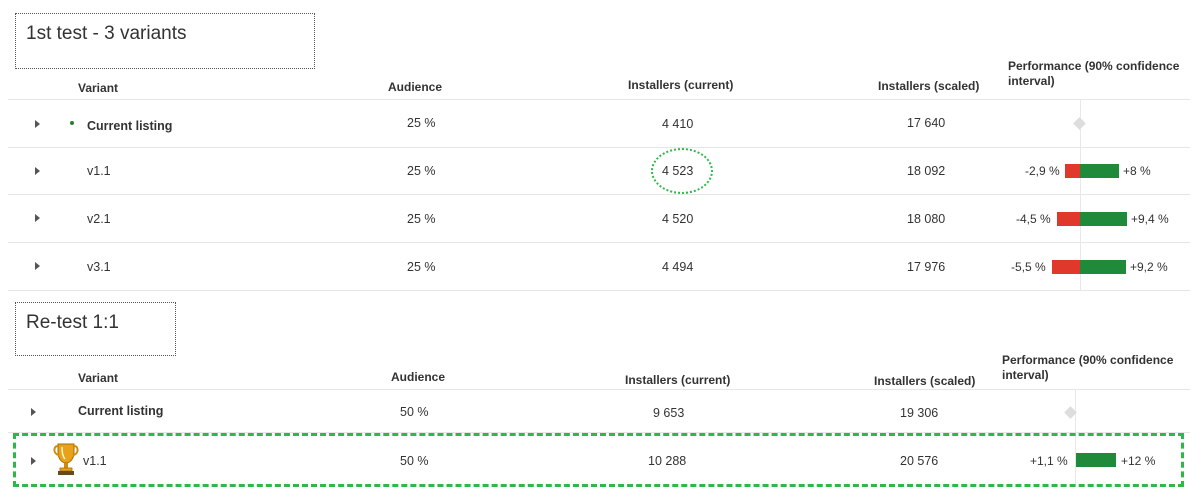  What do you see at coordinates (121, 411) in the screenshot?
I see `test2-row1-variant: Current listing` at bounding box center [121, 411].